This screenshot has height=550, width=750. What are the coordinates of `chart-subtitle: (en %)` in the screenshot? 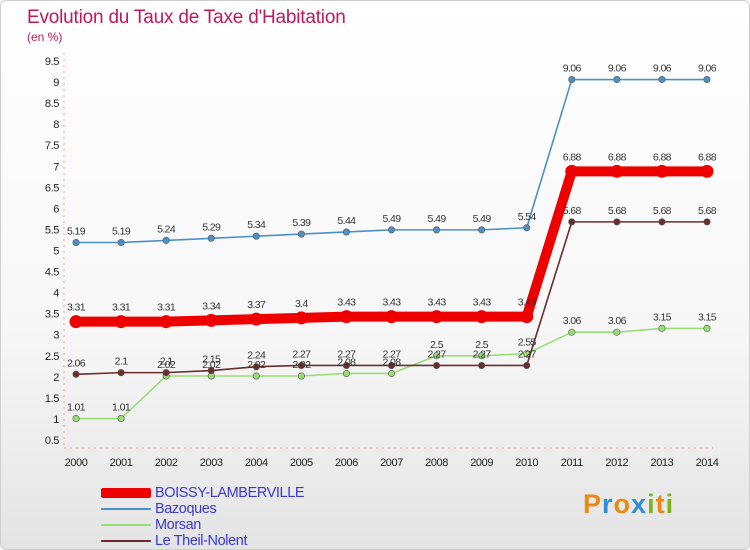 It's located at (45, 37).